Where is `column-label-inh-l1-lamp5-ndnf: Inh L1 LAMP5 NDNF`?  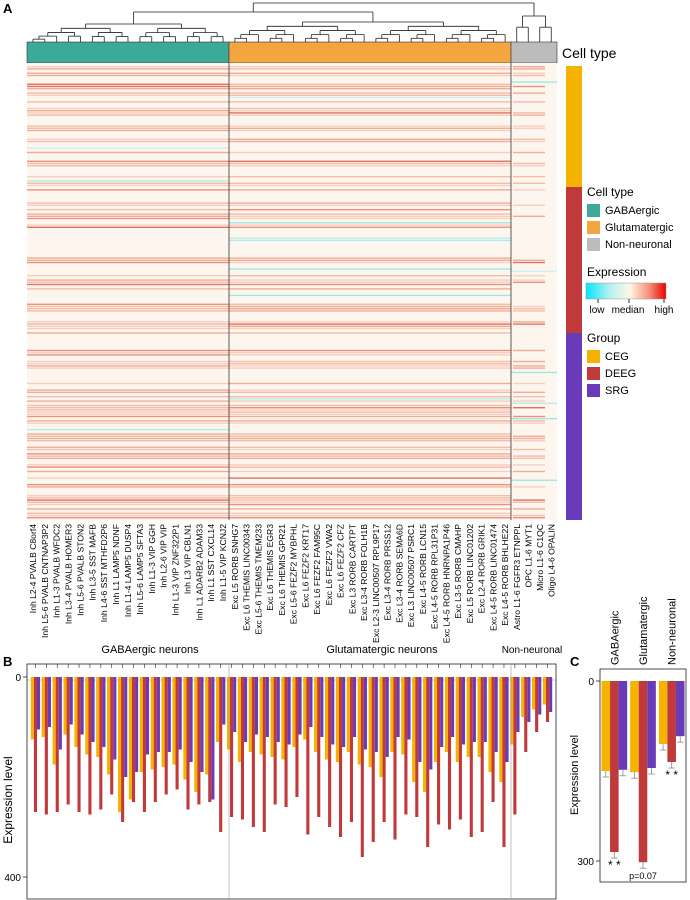
column-label-inh-l1-lamp5-ndnf: Inh L1 LAMP5 NDNF is located at coordinates (116, 564).